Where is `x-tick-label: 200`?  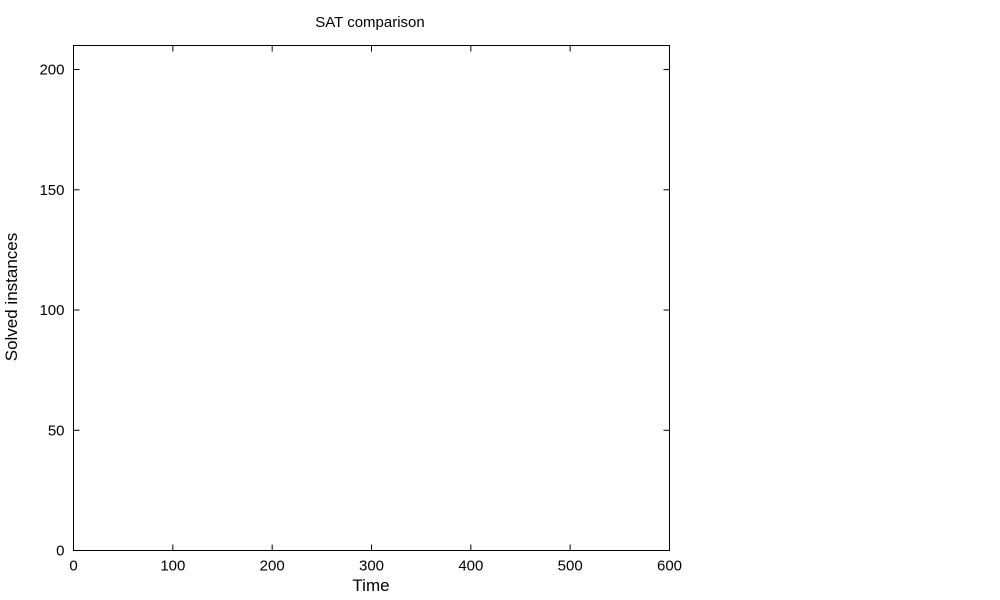 x-tick-label: 200 is located at coordinates (272, 566).